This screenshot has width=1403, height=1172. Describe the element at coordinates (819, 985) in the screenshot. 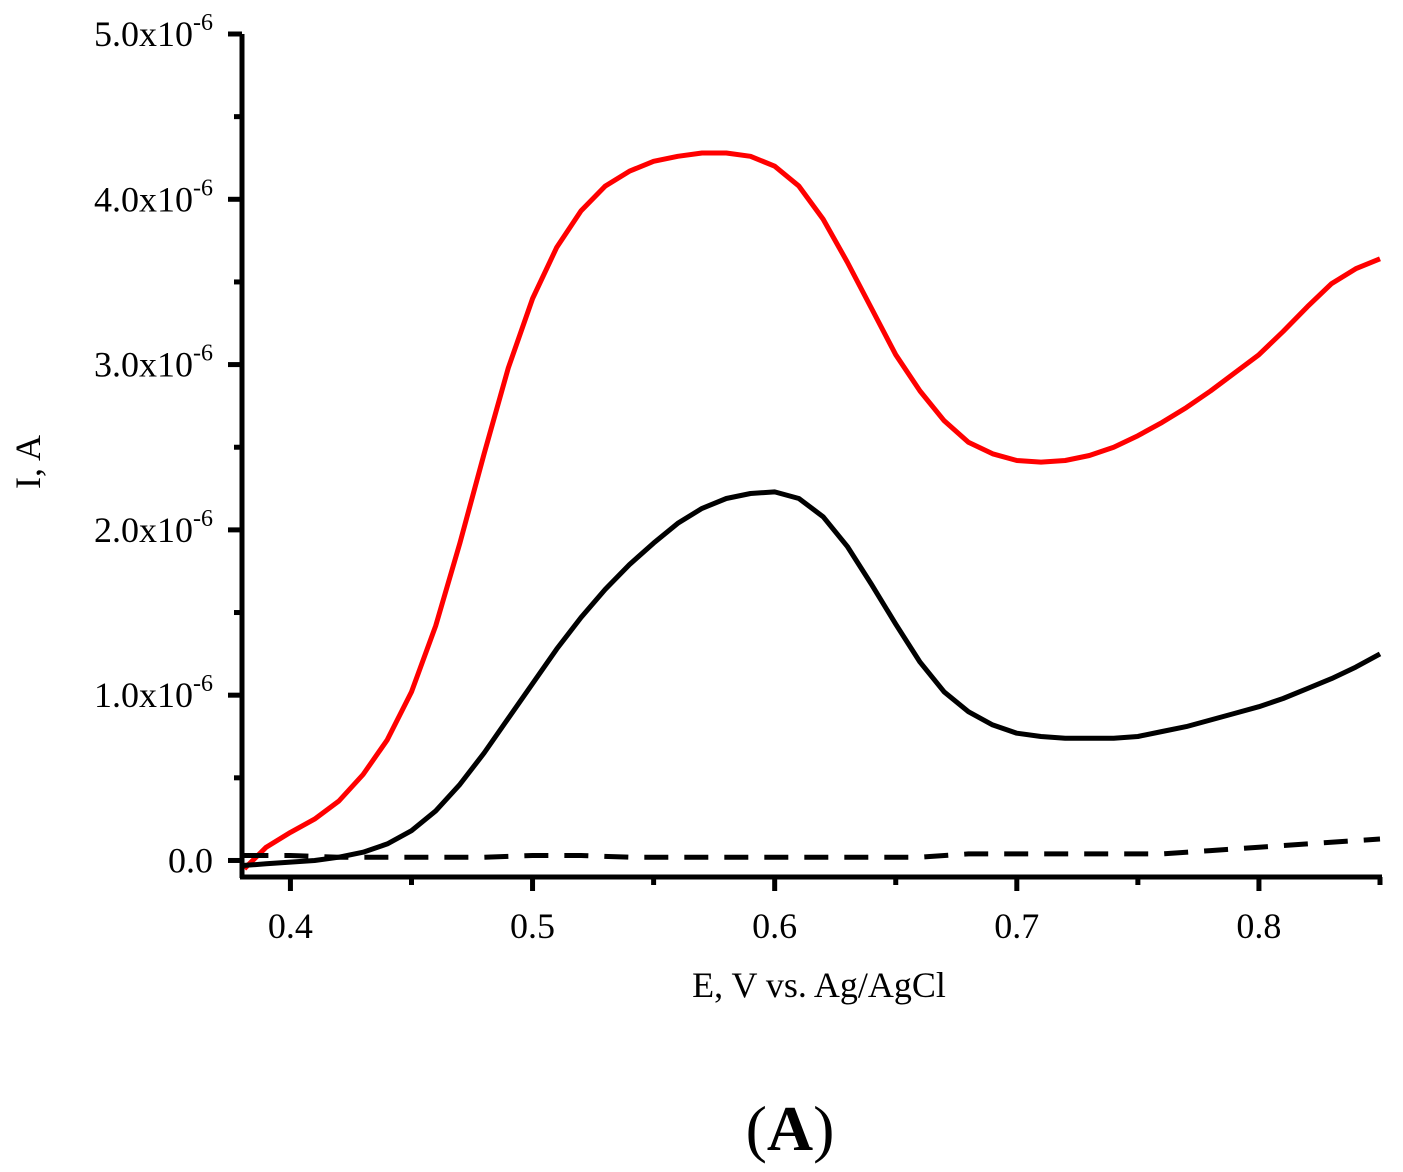

I see `x-axis-title: E, V vs. Ag/AgCl` at that location.